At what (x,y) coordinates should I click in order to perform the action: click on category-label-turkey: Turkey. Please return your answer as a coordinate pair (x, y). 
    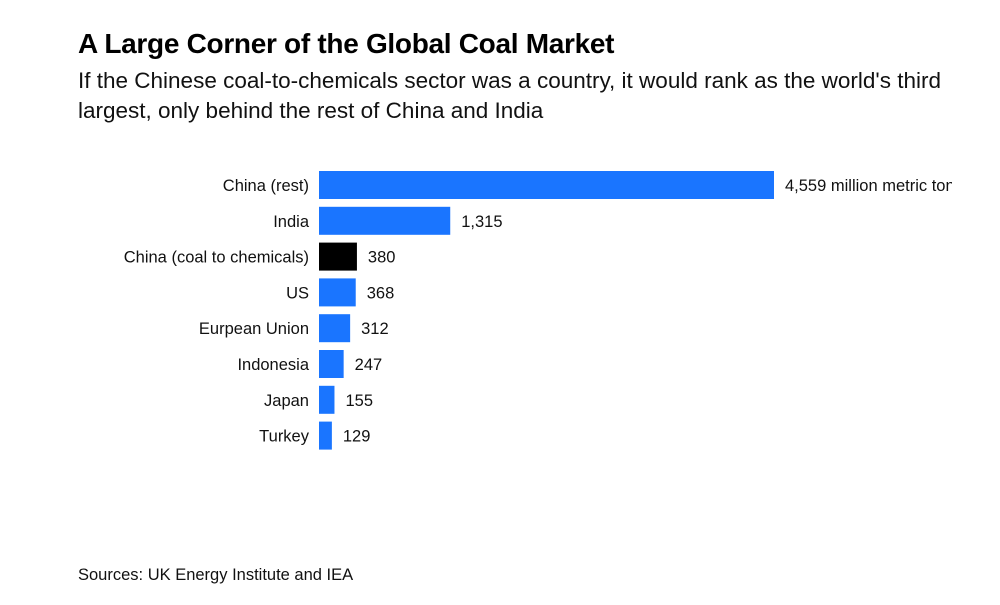
    Looking at the image, I should click on (284, 437).